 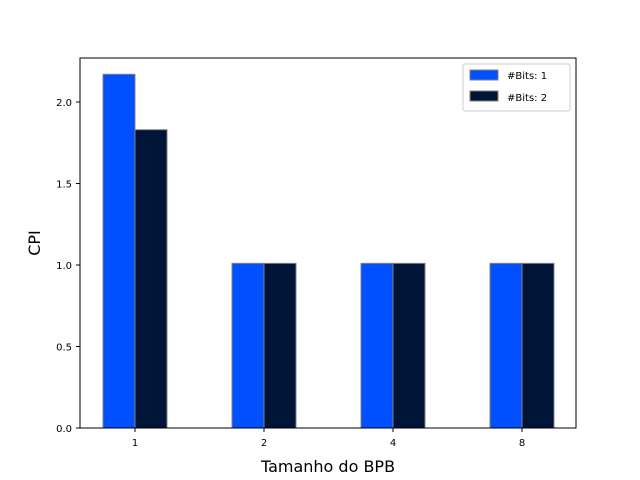 I want to click on x-axis: 1 2 4 8, so click(x=328, y=438).